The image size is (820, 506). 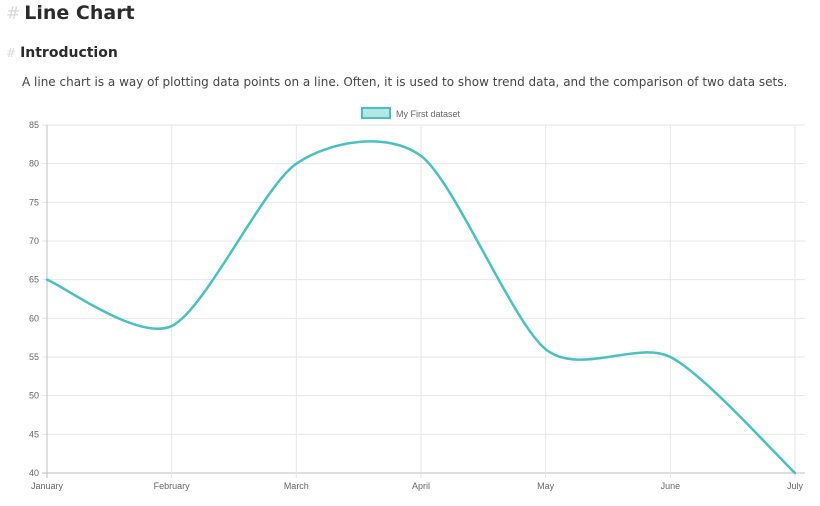 I want to click on heading-anchor-icon: #, so click(x=13, y=14).